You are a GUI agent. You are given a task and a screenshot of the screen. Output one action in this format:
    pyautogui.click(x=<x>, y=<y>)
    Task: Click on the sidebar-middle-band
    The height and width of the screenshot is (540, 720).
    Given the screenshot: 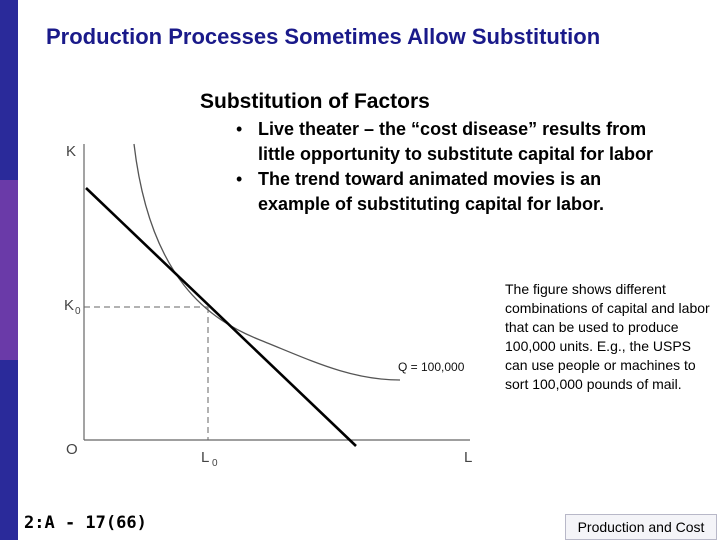 What is the action you would take?
    pyautogui.click(x=9, y=270)
    